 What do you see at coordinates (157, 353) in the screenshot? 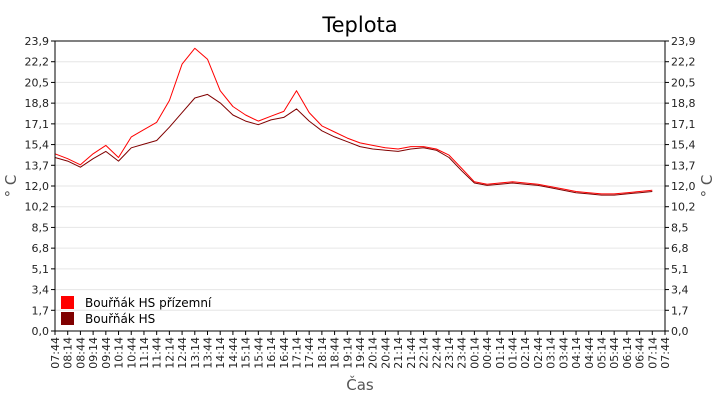
I see `x-tick-label: 11:44` at bounding box center [157, 353].